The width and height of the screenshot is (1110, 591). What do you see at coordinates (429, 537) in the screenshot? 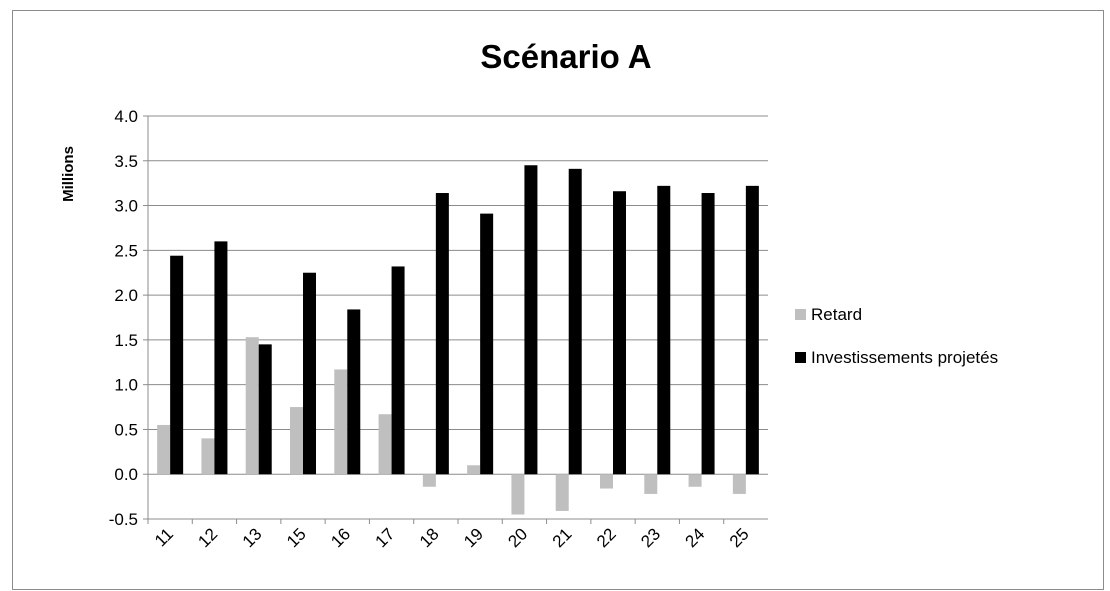
I see `x-tick-label: 18` at bounding box center [429, 537].